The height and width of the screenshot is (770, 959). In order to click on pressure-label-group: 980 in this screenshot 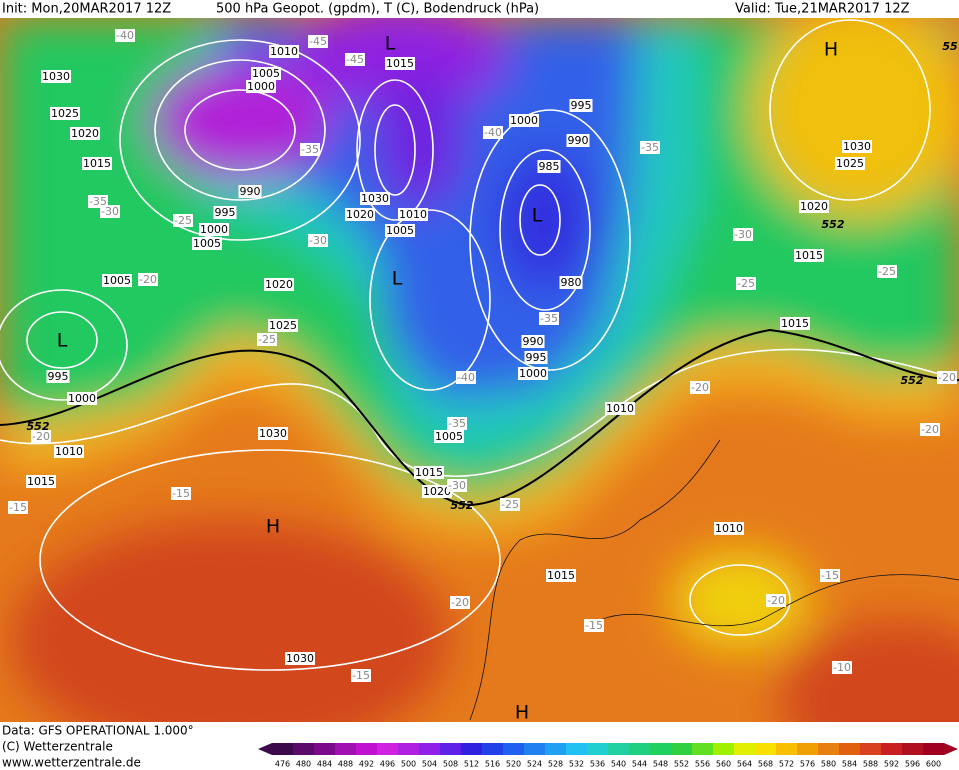, I will do `click(571, 282)`.